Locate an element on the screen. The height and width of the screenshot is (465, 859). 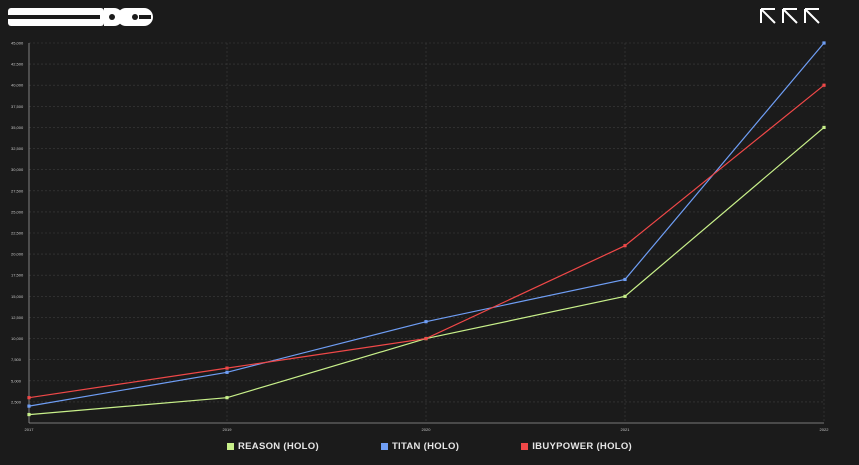
y-tick-label: 27,500 is located at coordinates (17, 190).